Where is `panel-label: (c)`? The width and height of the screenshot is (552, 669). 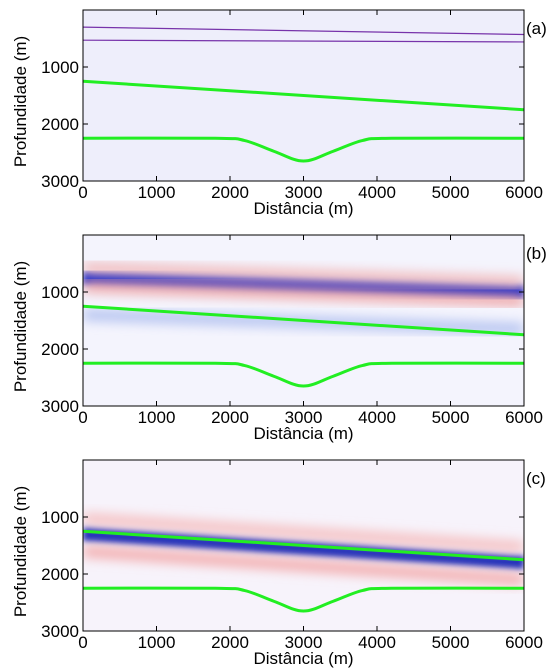
panel-label: (c) is located at coordinates (536, 478).